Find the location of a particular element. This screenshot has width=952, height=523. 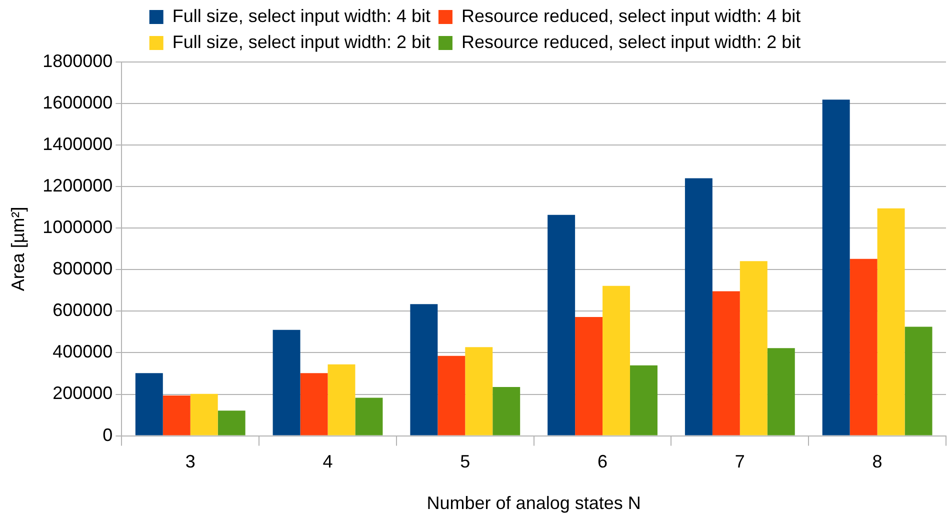

y-tick-label: 1600000 is located at coordinates (77, 102).